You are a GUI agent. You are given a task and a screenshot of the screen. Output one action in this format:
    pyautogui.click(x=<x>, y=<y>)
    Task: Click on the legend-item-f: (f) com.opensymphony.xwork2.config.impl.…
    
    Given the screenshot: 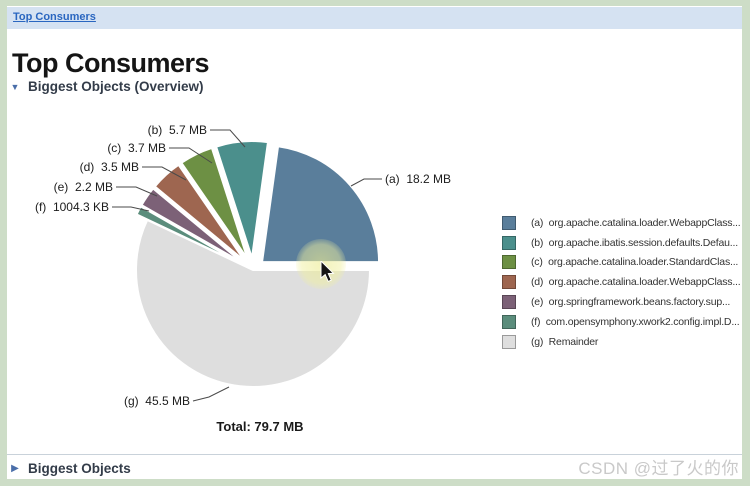 What is the action you would take?
    pyautogui.click(x=621, y=322)
    